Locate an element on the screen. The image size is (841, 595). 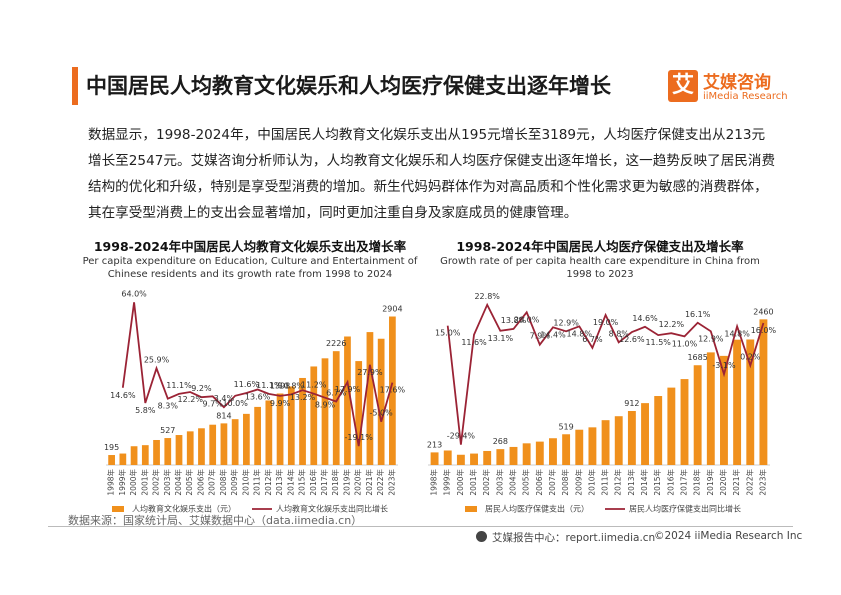
x-tick-label: 2013年 is located at coordinates (279, 482).